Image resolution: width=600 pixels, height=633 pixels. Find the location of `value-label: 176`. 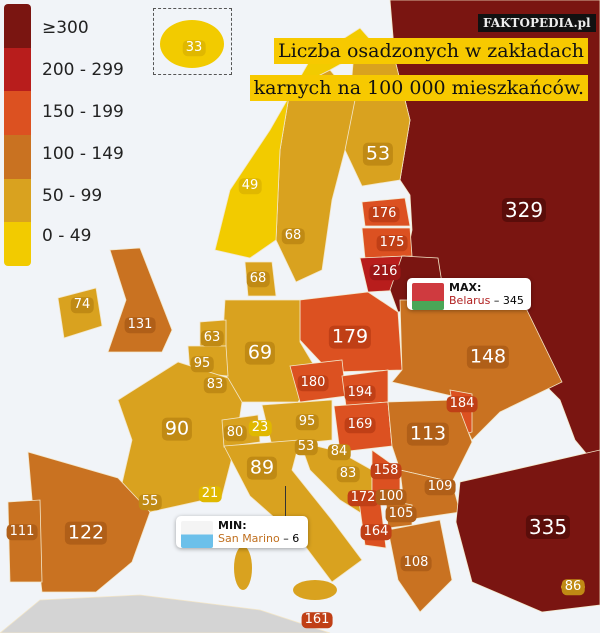

value-label: 176 is located at coordinates (384, 214).